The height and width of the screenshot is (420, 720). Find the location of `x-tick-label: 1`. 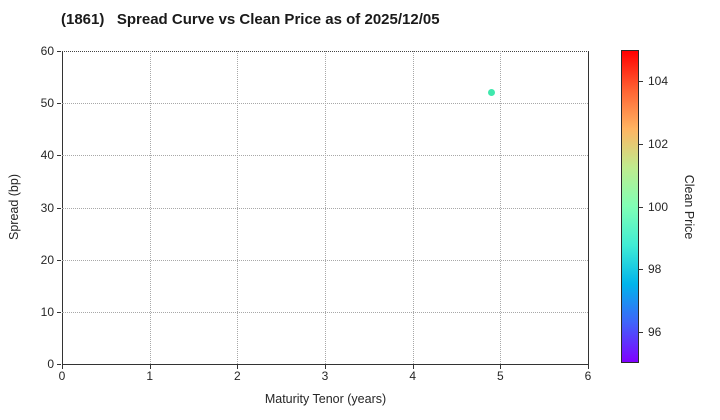

x-tick-label: 1 is located at coordinates (149, 376).